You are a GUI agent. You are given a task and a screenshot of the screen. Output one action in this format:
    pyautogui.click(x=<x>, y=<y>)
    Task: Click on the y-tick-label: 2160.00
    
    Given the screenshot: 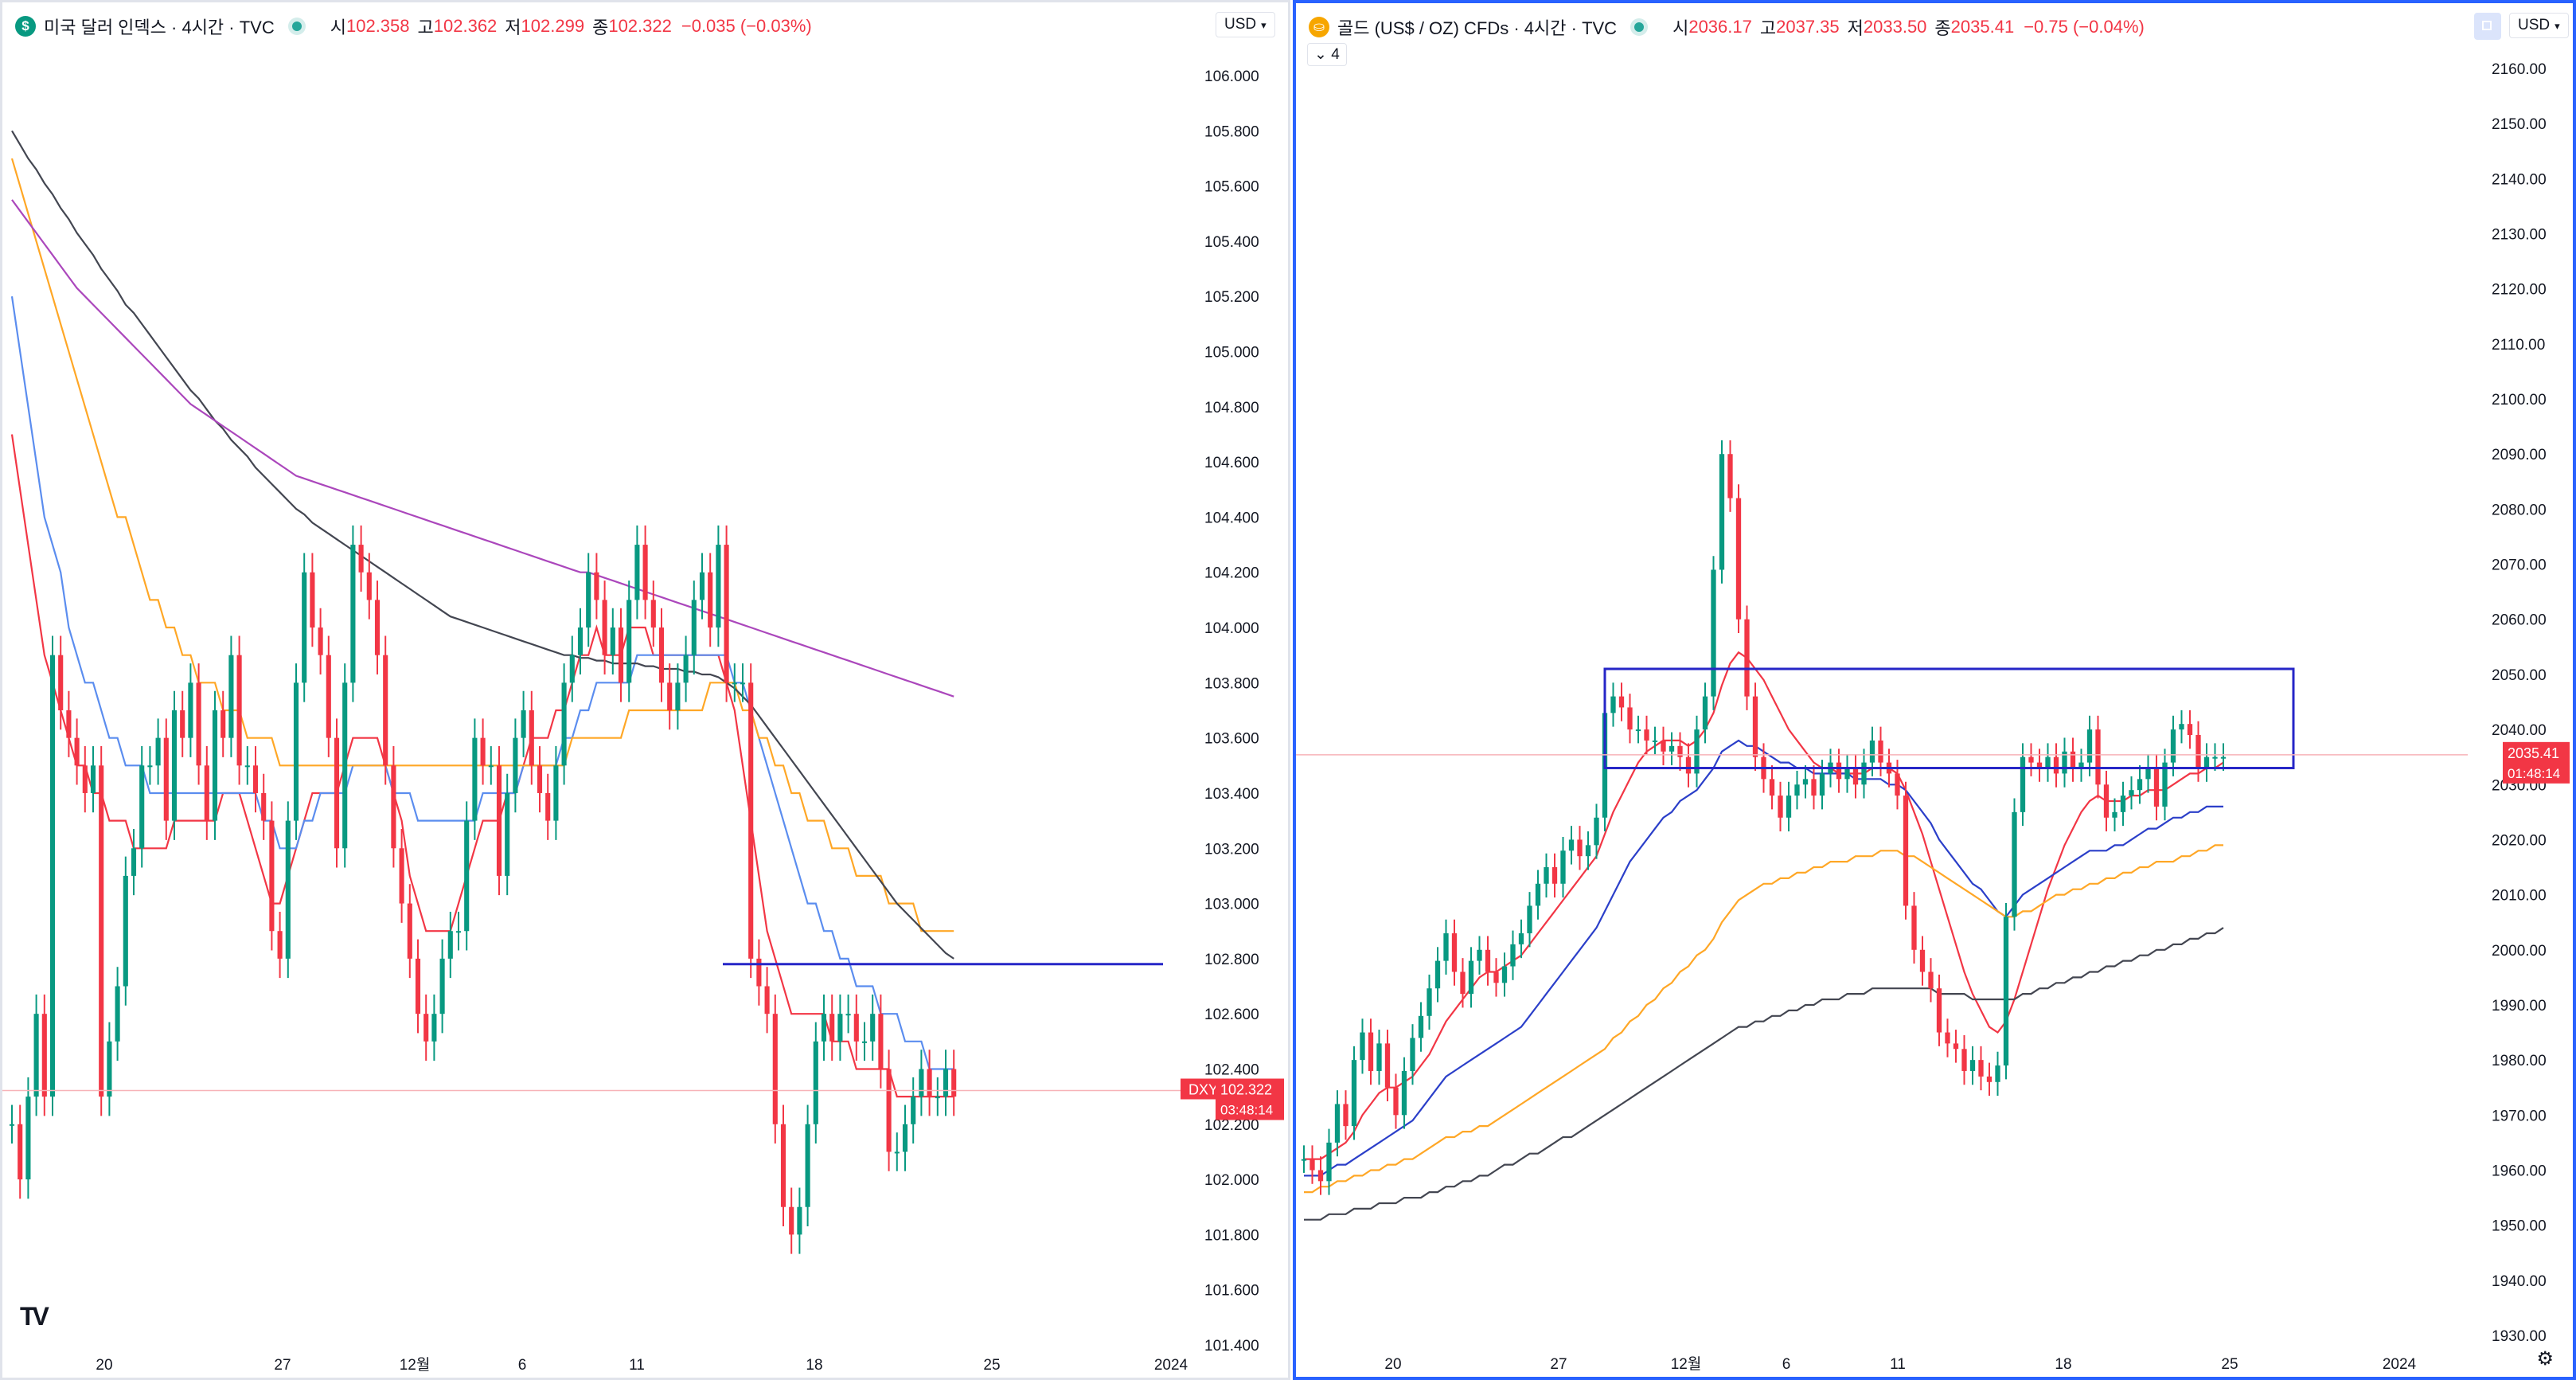 What is the action you would take?
    pyautogui.click(x=2519, y=69)
    